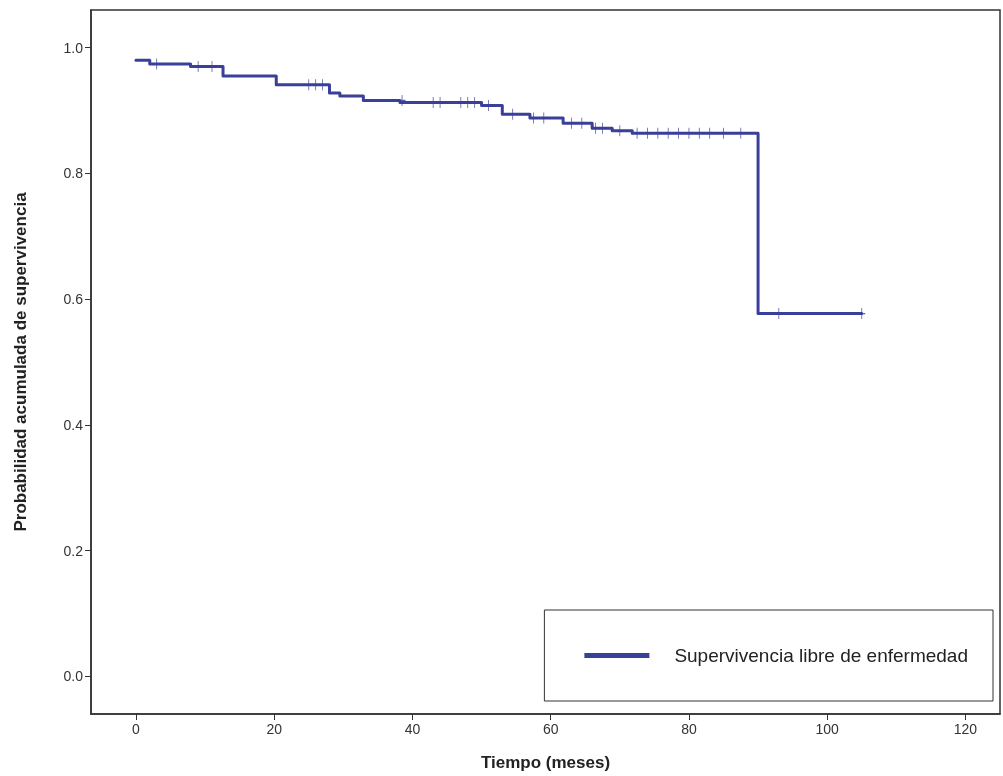  I want to click on x-tick-label: 0, so click(136, 729).